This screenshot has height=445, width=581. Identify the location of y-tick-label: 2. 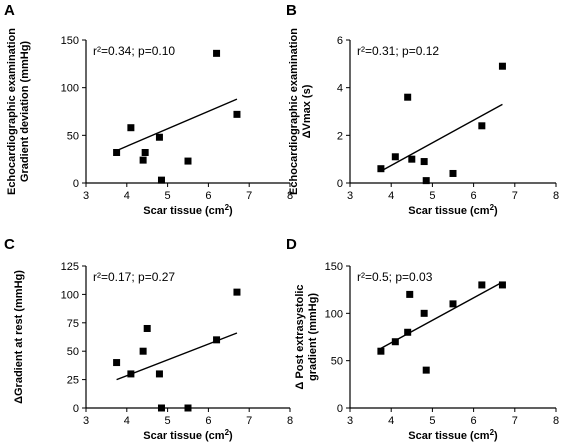
(340, 136).